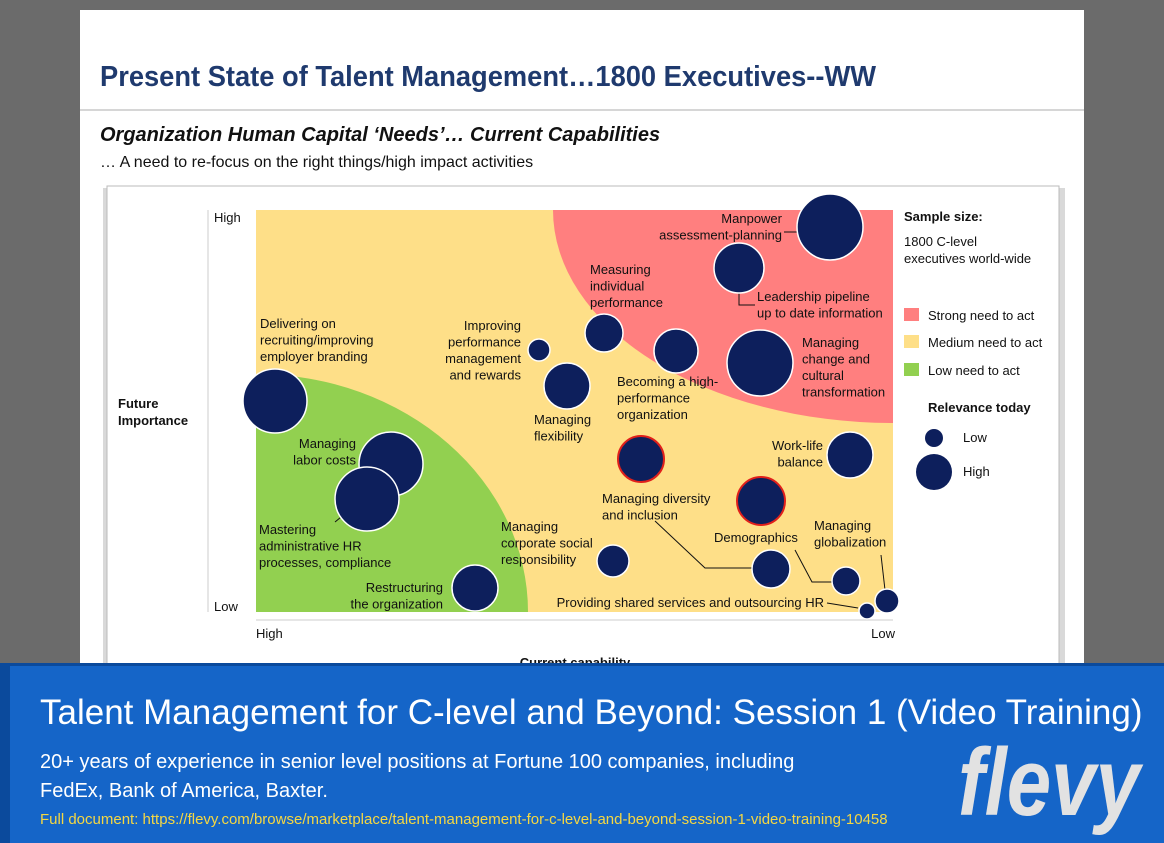 Image resolution: width=1164 pixels, height=843 pixels. What do you see at coordinates (184, 791) in the screenshot?
I see `banner-description: FedEx, Bank of America, Baxter.` at bounding box center [184, 791].